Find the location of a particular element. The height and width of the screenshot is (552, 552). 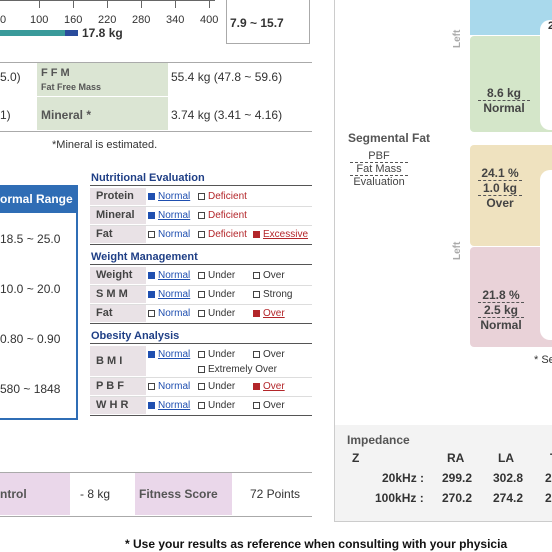

mineral-cell is located at coordinates (102, 113).